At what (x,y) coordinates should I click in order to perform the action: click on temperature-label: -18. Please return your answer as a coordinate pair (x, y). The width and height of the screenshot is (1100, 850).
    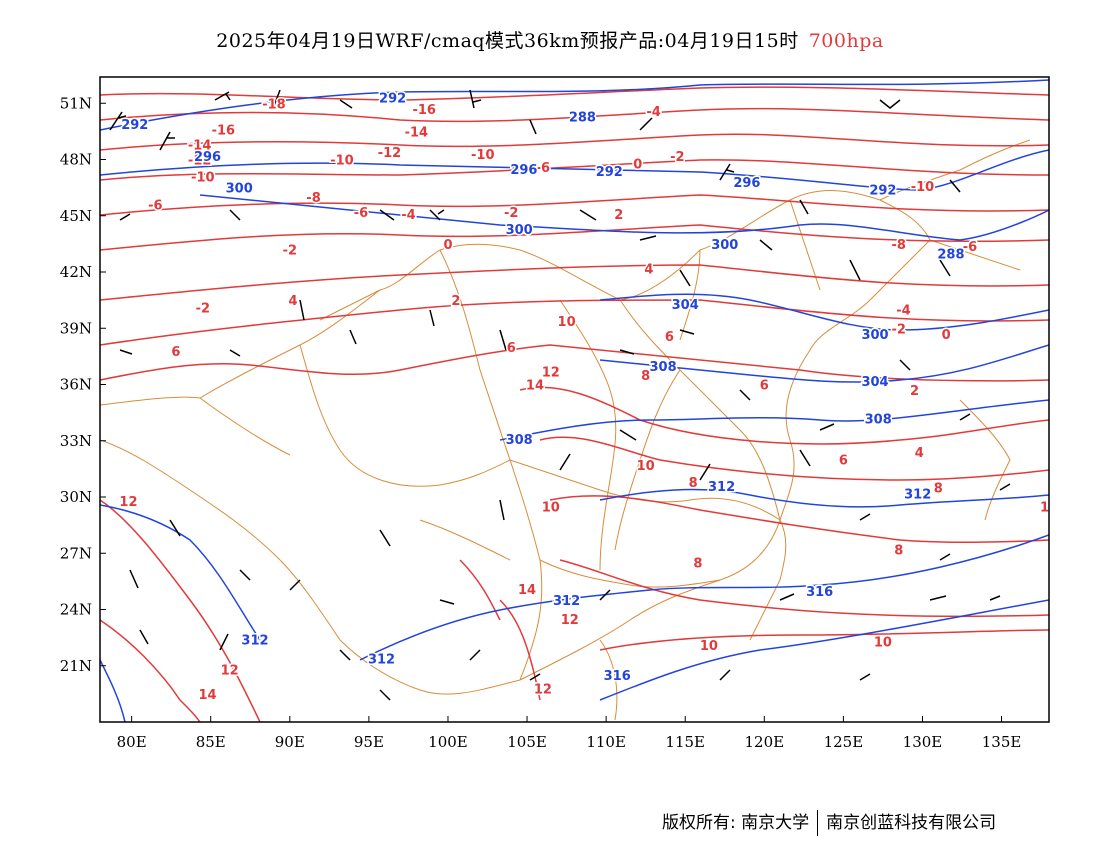
    Looking at the image, I should click on (274, 104).